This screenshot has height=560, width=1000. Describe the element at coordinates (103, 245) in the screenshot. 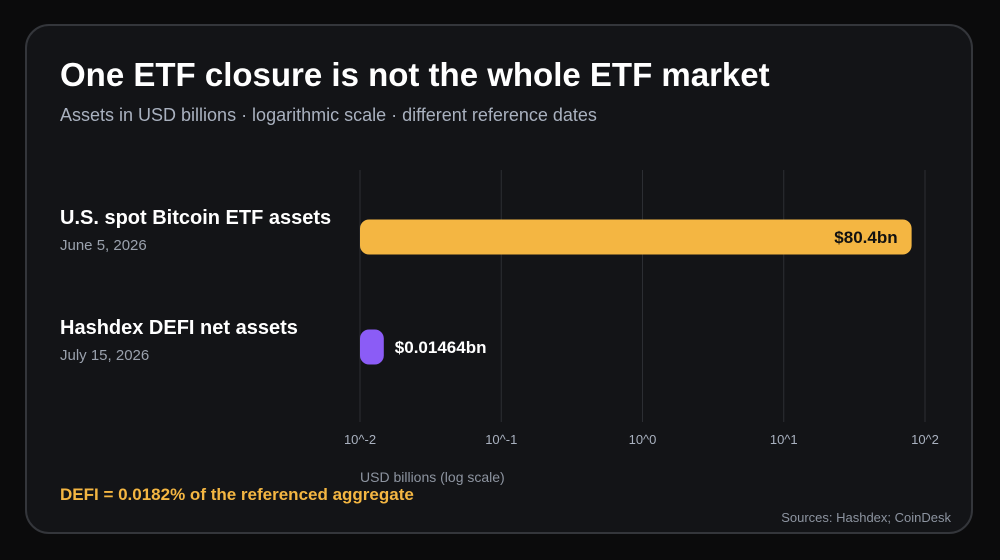

I see `category-date-bitcoin-etf: June 5, 2026` at that location.